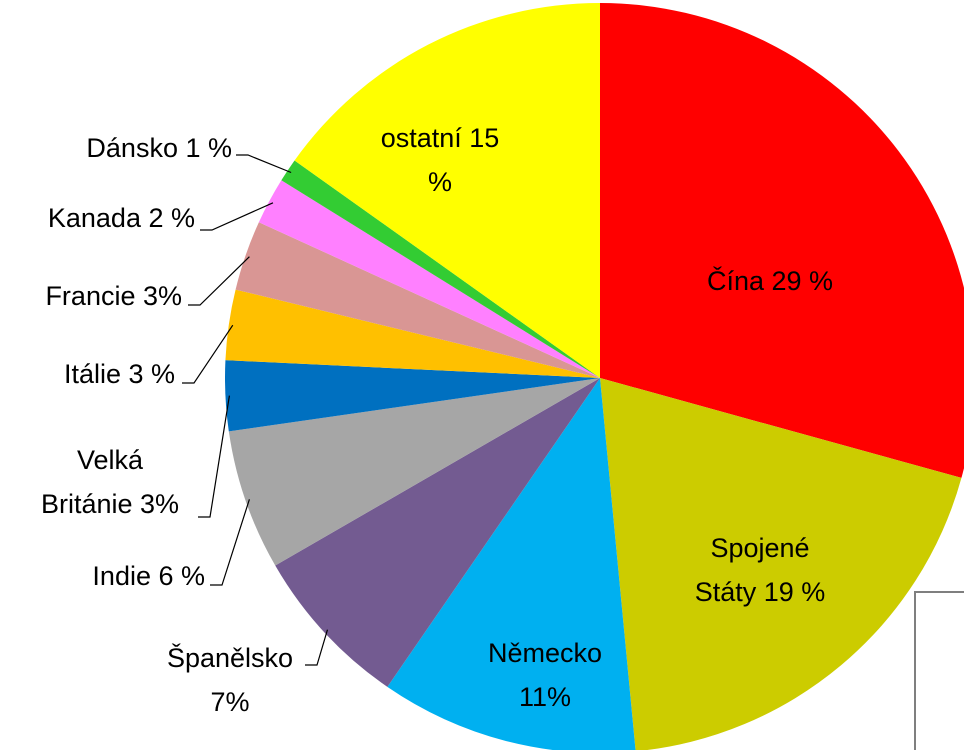 This screenshot has width=964, height=750. I want to click on slice-label: Indie 6 %, so click(148, 576).